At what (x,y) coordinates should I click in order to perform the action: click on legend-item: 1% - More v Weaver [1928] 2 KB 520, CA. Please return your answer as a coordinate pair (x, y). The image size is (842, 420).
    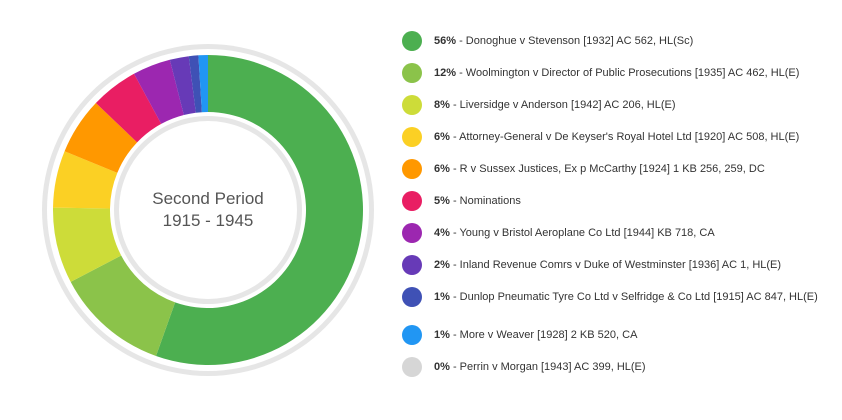
    Looking at the image, I should click on (617, 335).